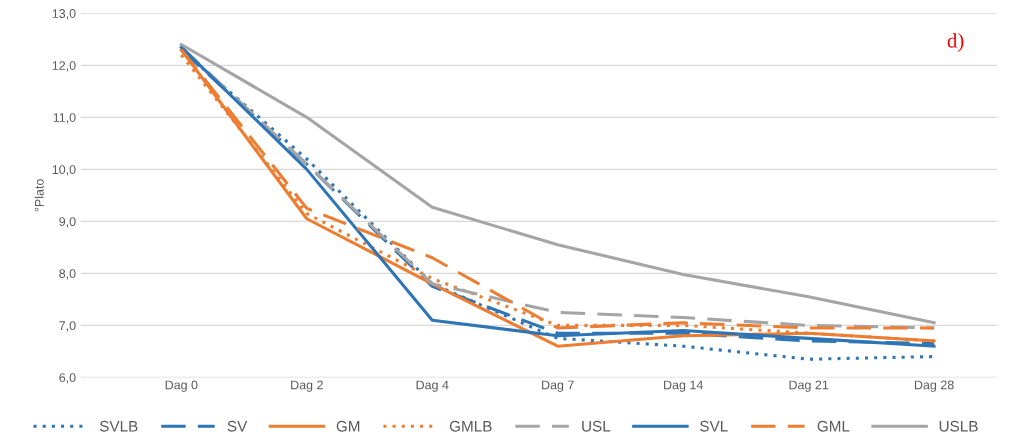 This screenshot has width=1012, height=444. I want to click on annotation: d), so click(955, 42).